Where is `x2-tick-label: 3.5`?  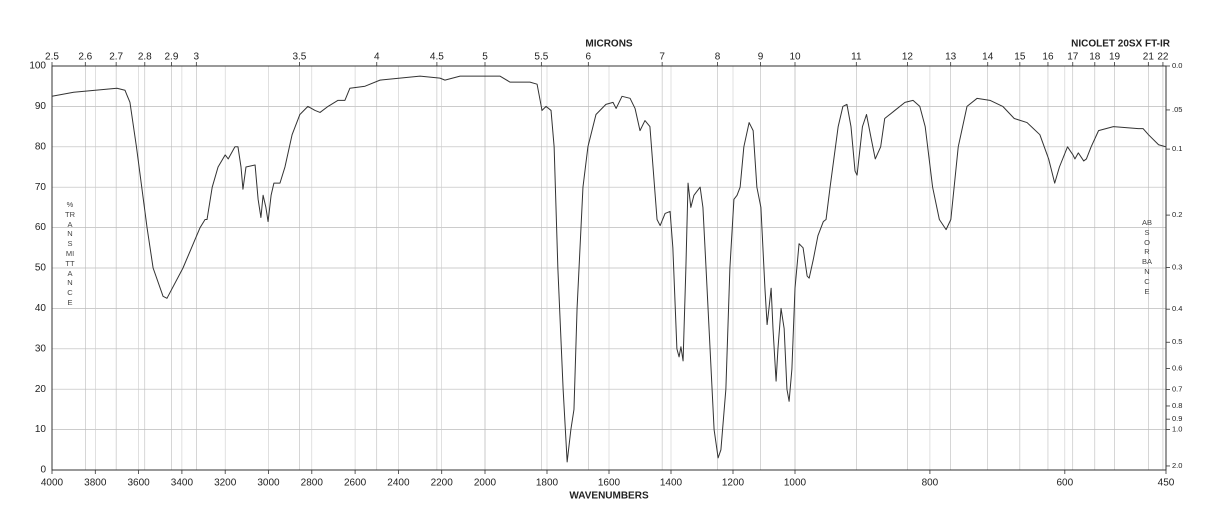
x2-tick-label: 3.5 is located at coordinates (299, 57).